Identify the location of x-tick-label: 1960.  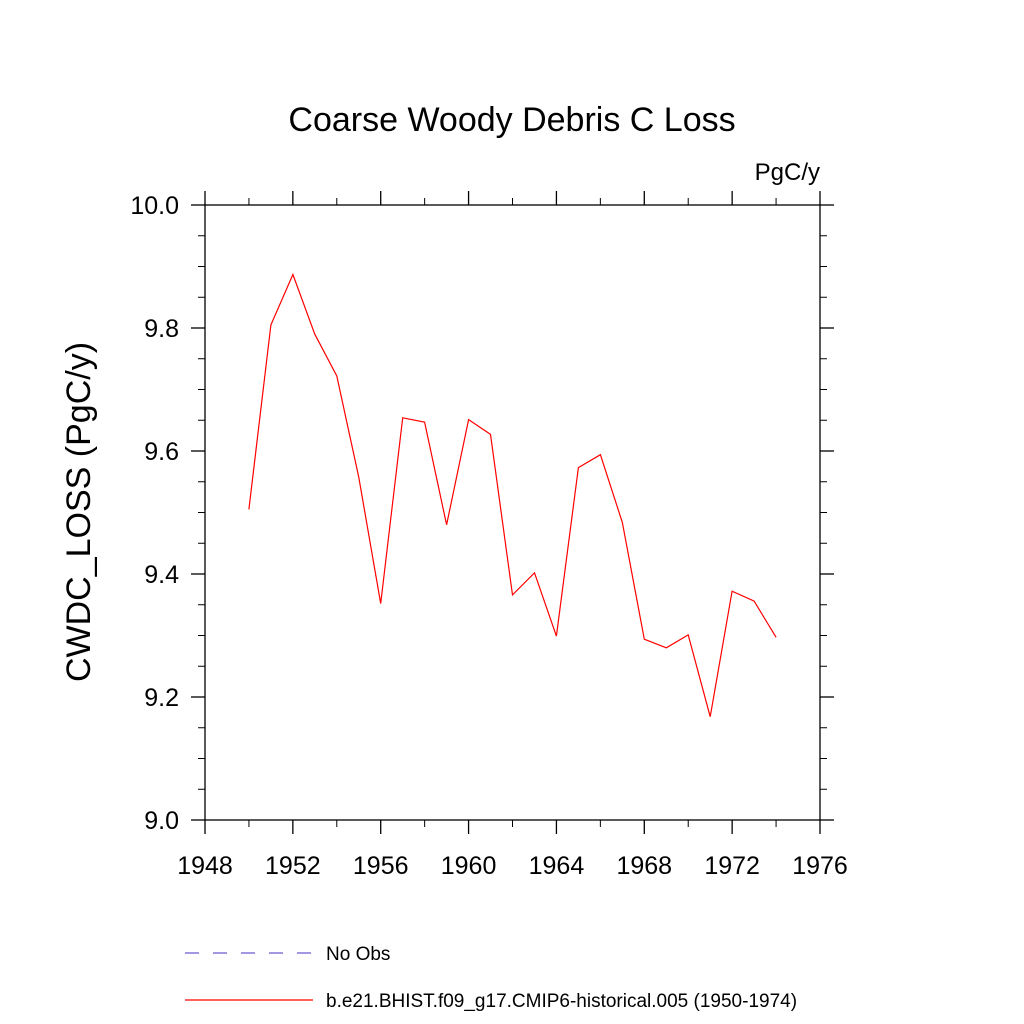
(469, 866).